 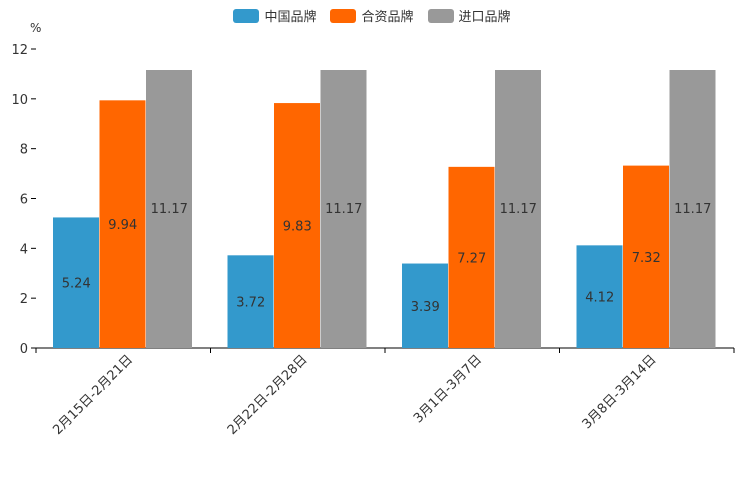 I want to click on data-label-1-3: 7.32, so click(x=646, y=258).